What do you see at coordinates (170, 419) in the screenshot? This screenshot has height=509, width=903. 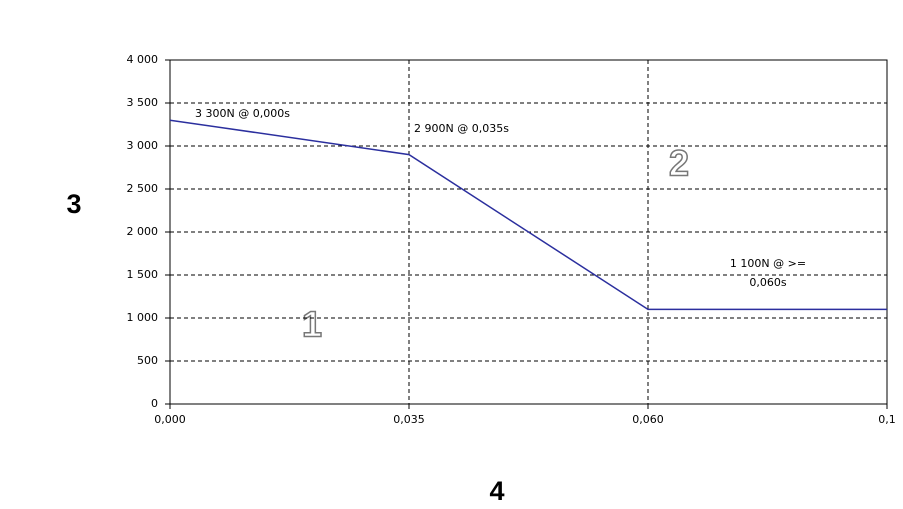 I see `x-tick-label: 0,000` at bounding box center [170, 419].